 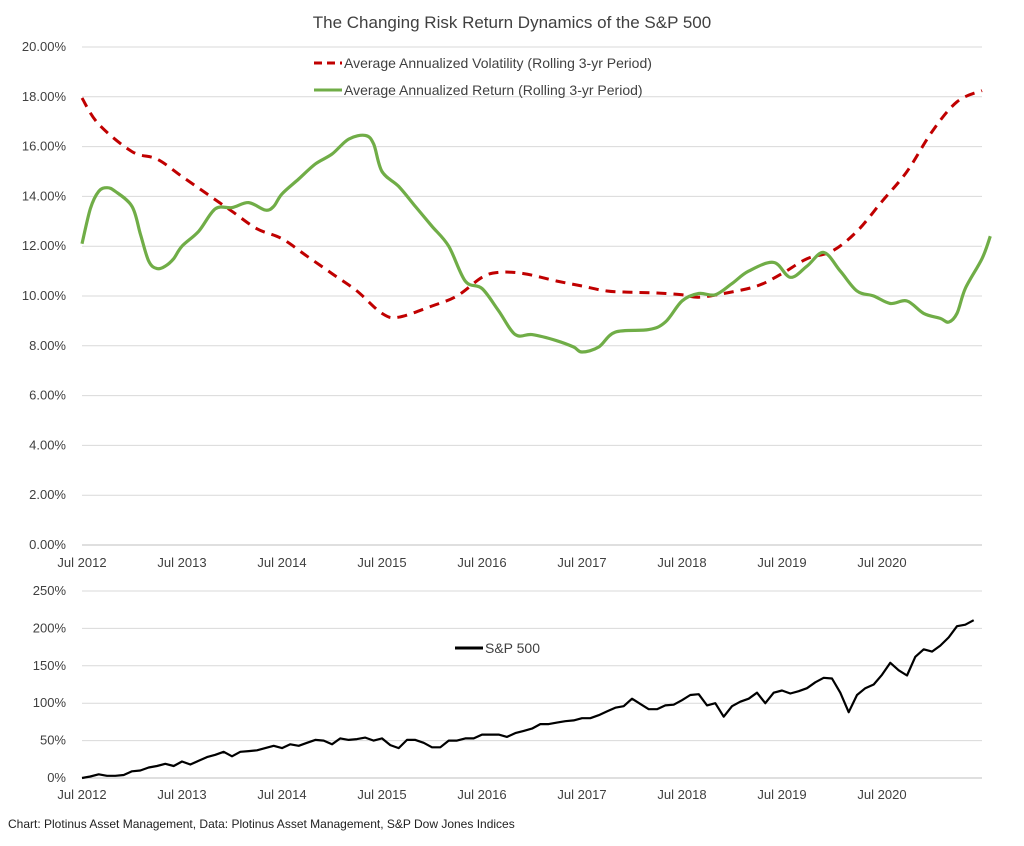 What do you see at coordinates (44, 96) in the screenshot?
I see `top-y-tick-label: 18.00%` at bounding box center [44, 96].